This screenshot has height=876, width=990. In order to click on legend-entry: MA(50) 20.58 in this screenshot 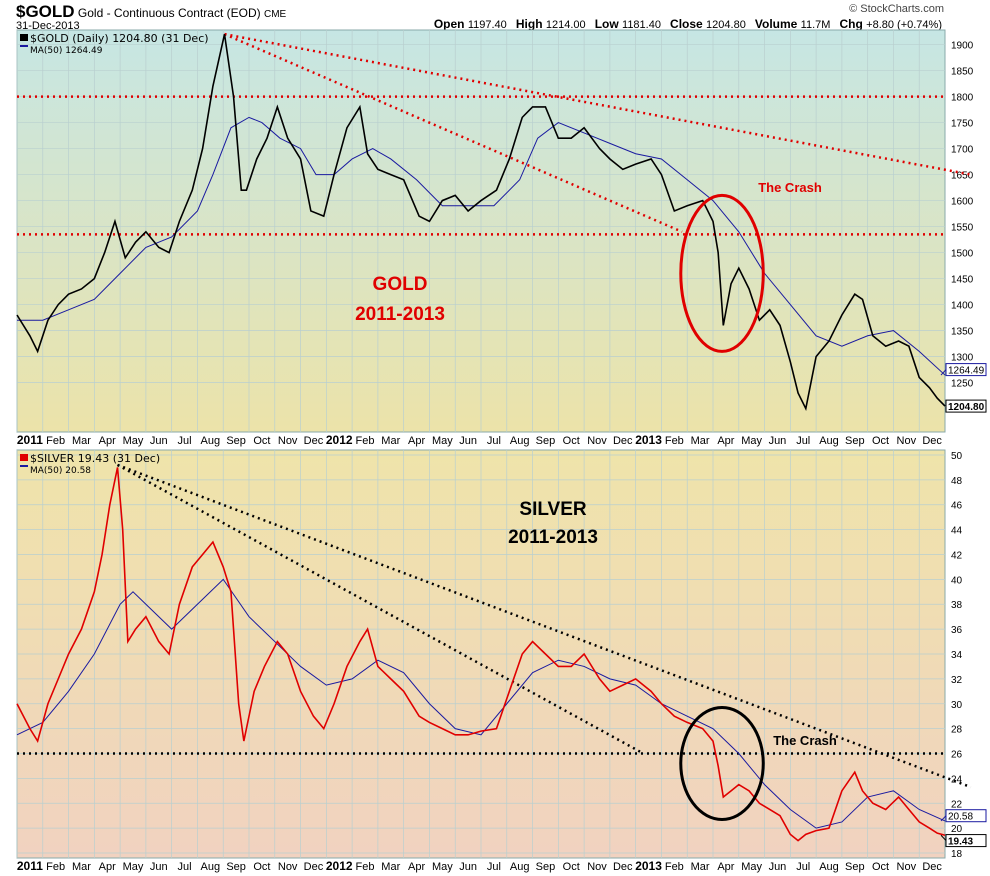, I will do `click(60, 471)`.